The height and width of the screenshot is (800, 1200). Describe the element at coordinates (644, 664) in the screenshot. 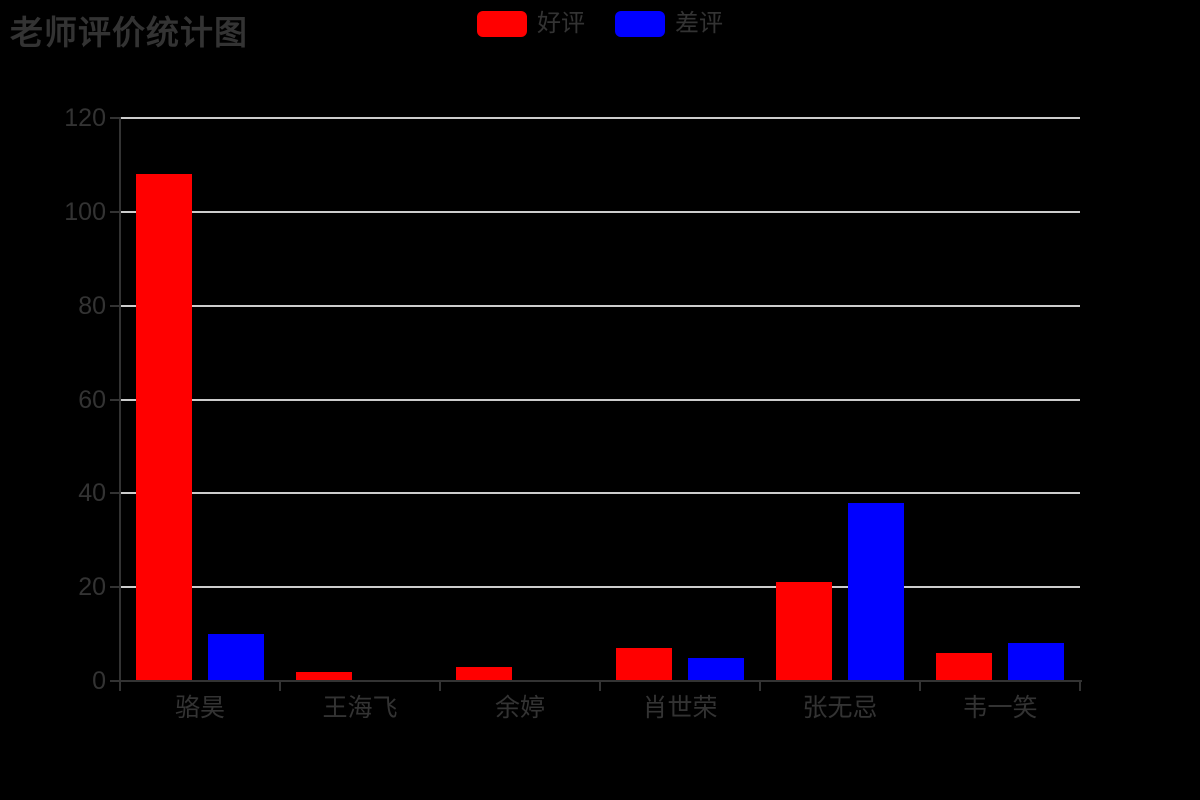

I see `bar-好评-肖世荣` at that location.